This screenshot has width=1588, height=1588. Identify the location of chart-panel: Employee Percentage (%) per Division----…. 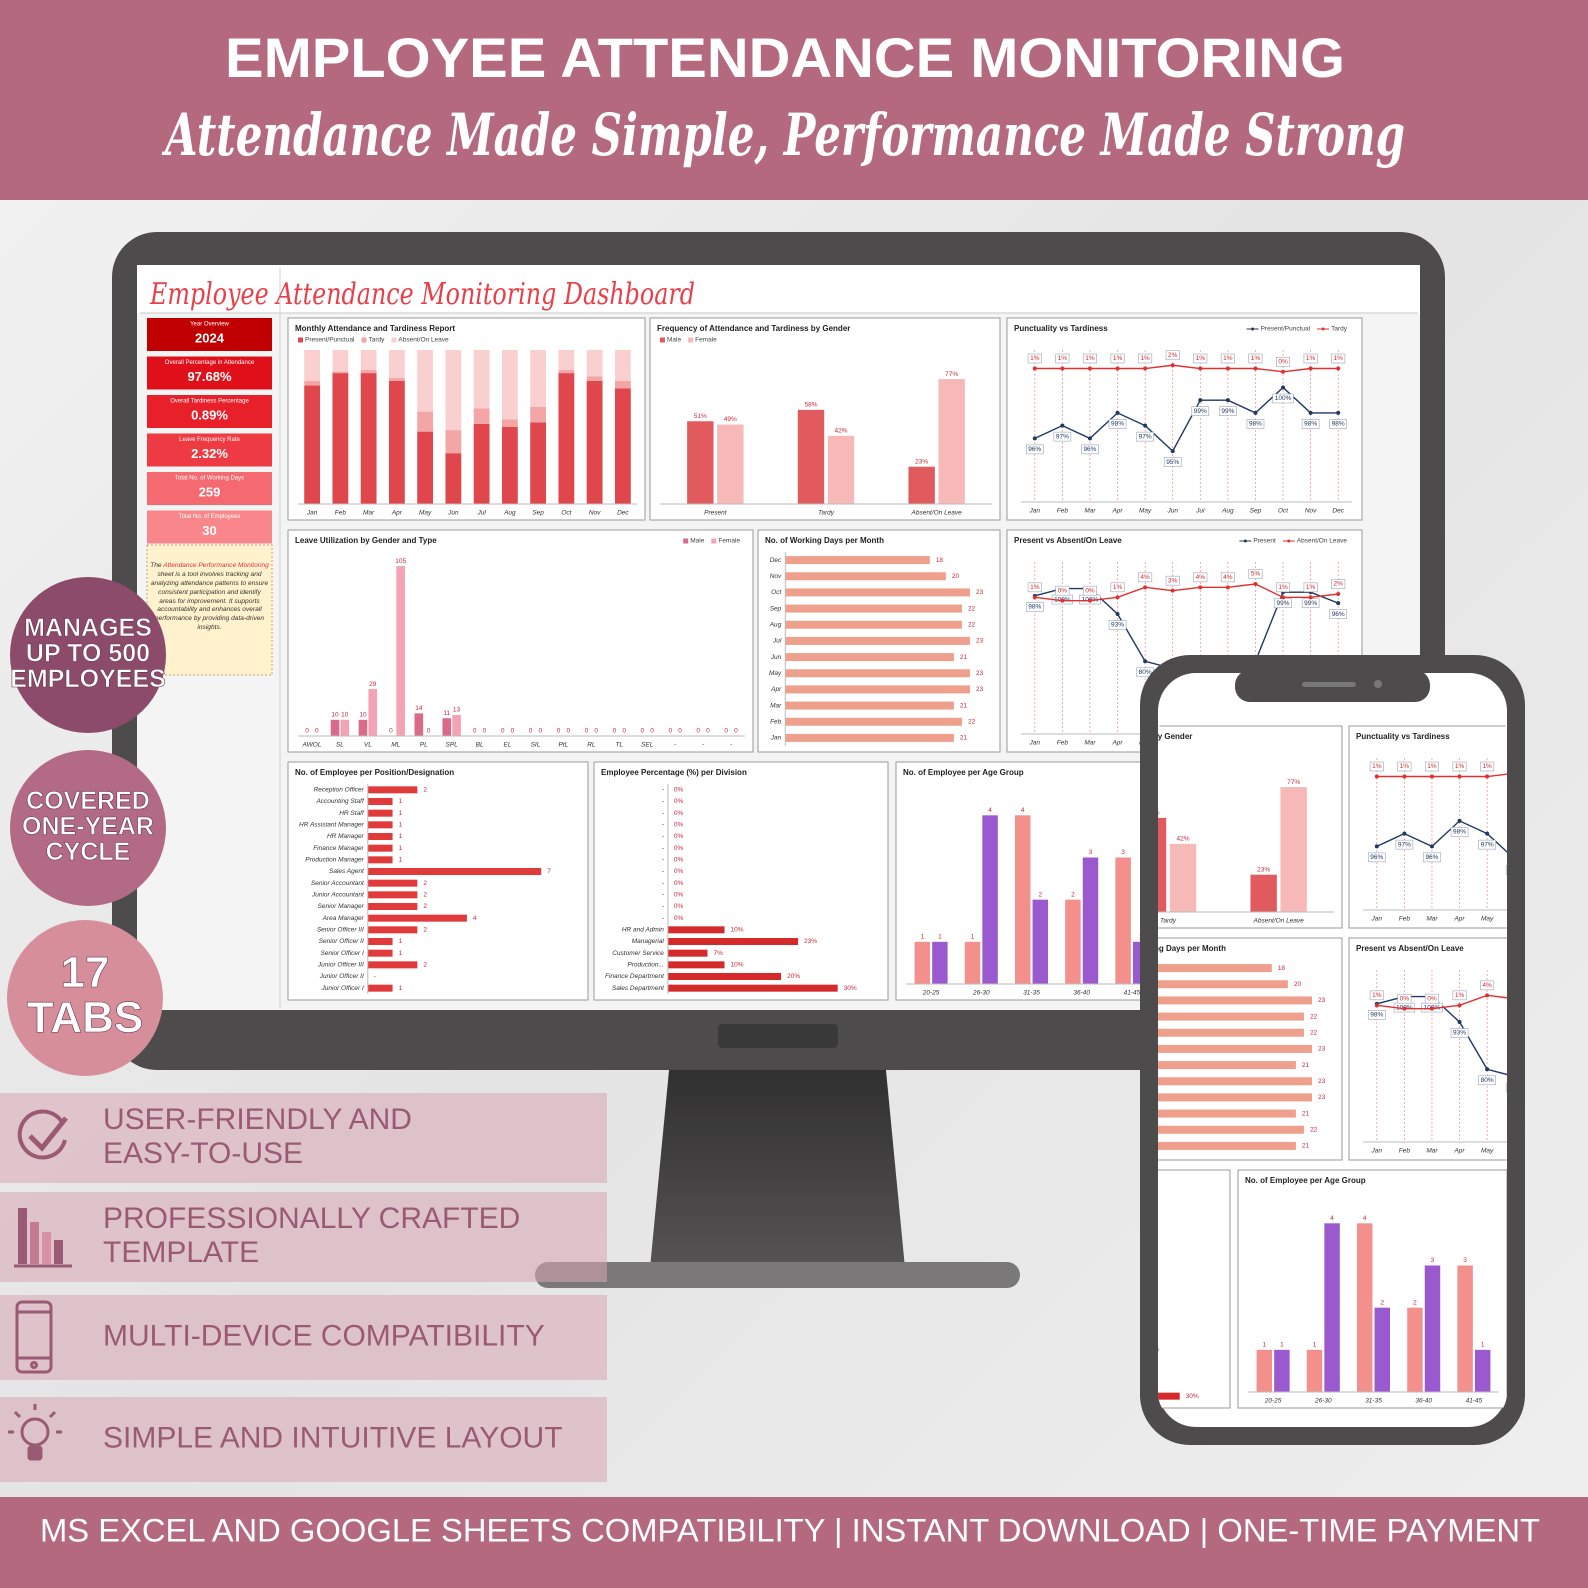
(1194, 1289).